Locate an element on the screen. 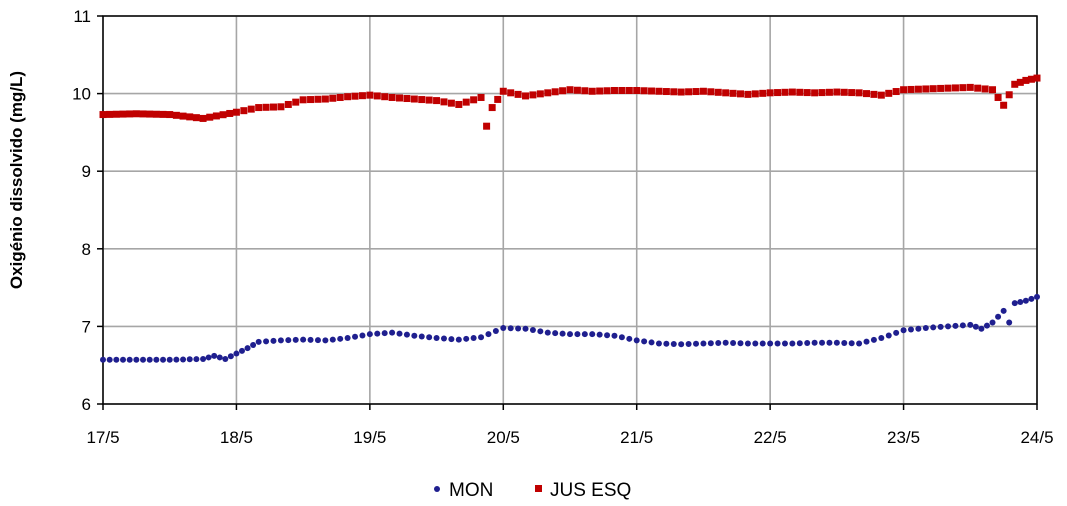  y-tick-label: 10 is located at coordinates (81, 94).